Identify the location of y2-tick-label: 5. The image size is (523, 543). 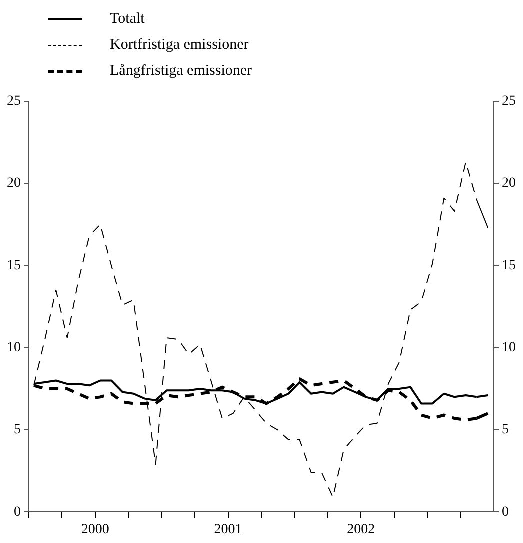
(505, 430).